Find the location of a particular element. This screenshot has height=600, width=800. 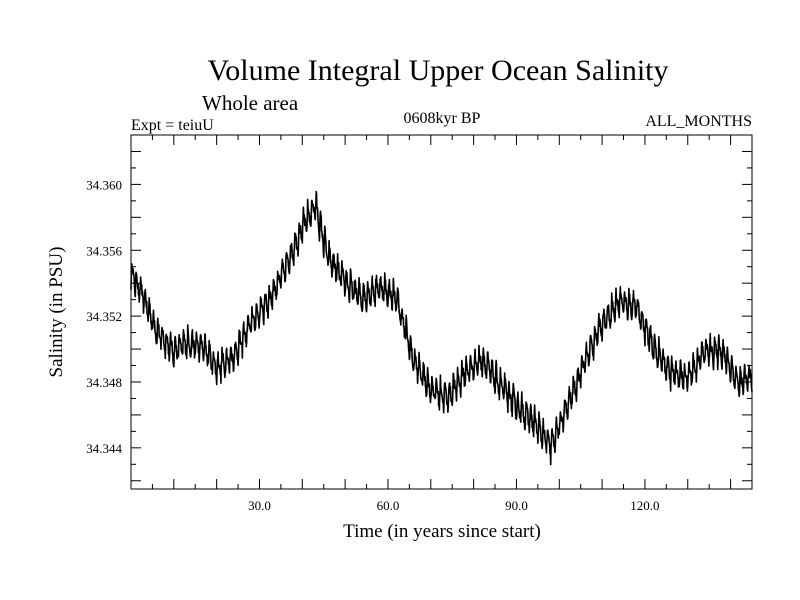

x-tick-label: 60.0 is located at coordinates (388, 505).